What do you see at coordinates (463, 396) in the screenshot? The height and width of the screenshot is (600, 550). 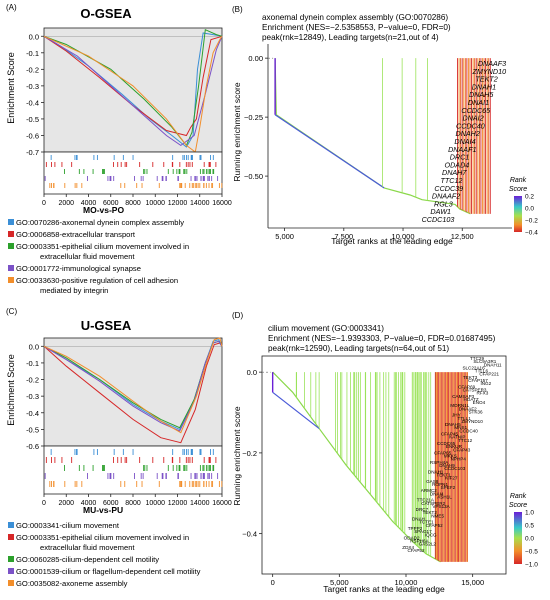 I see `gene-label: CAMSAP3` at bounding box center [463, 396].